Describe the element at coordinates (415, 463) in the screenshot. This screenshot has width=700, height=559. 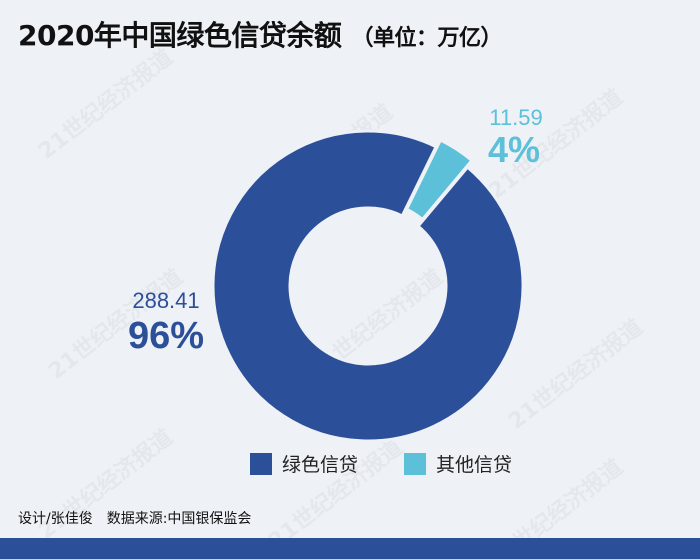
I see `legend-swatch-other-credit` at that location.